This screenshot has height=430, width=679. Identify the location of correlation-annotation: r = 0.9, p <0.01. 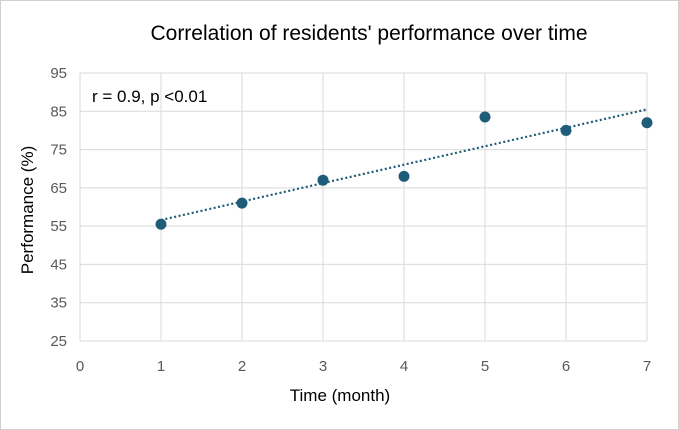
(149, 96).